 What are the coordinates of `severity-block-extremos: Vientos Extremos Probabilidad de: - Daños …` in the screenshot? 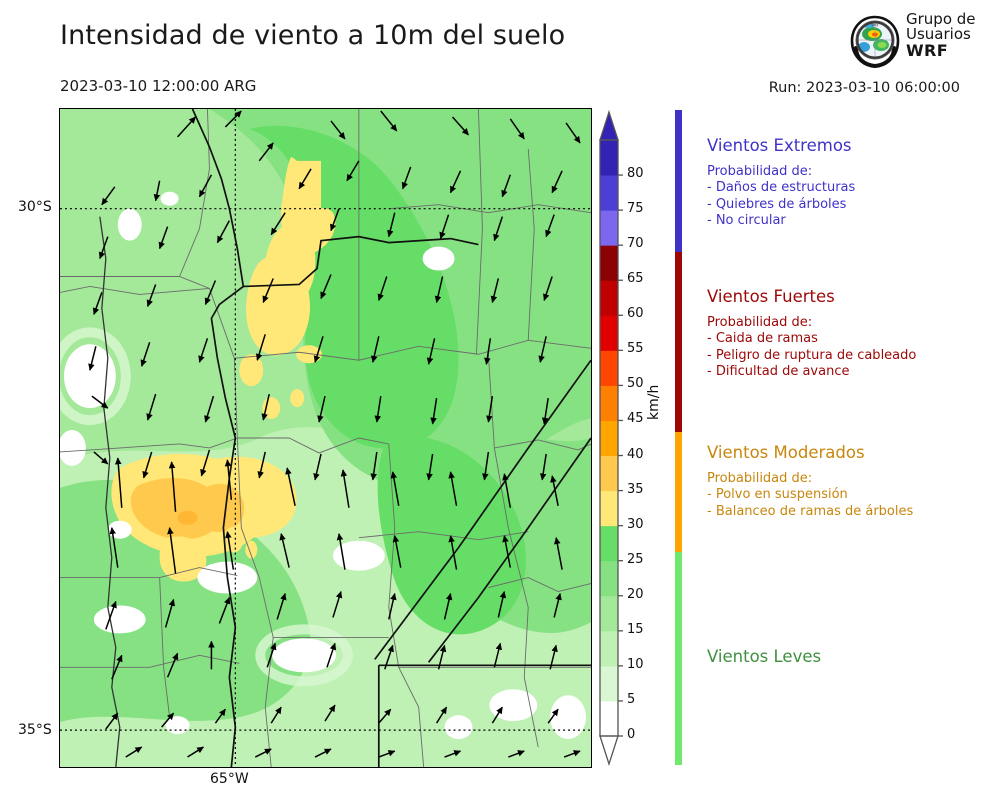 It's located at (781, 182).